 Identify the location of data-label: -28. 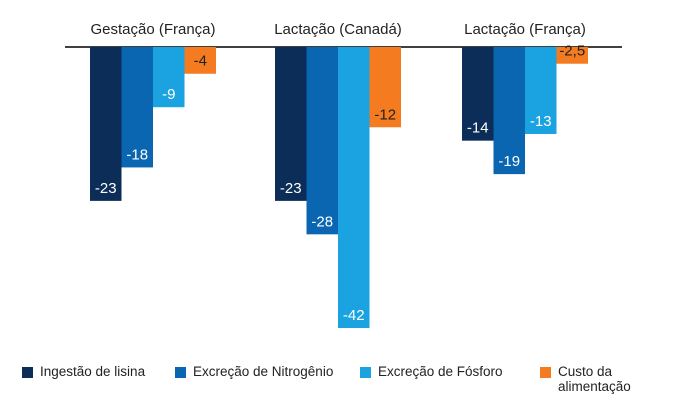
(322, 221).